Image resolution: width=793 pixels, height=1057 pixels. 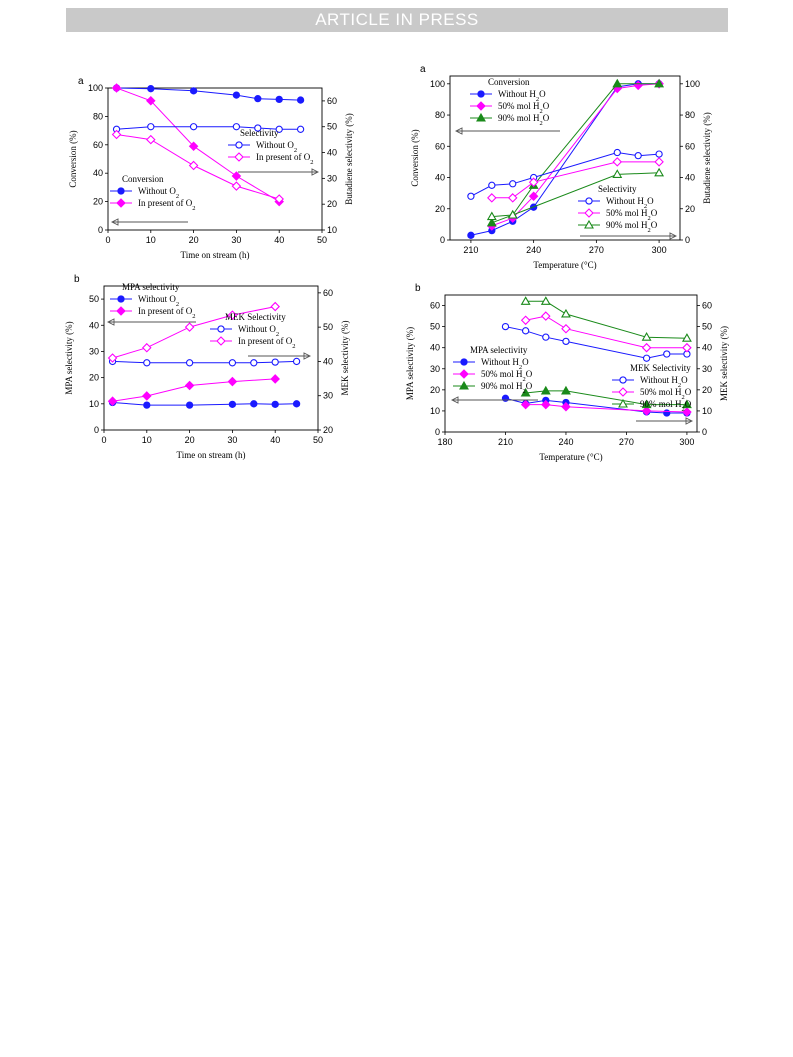 What do you see at coordinates (69, 357) in the screenshot?
I see `y-axis-label: MPA selectivity (%)` at bounding box center [69, 357].